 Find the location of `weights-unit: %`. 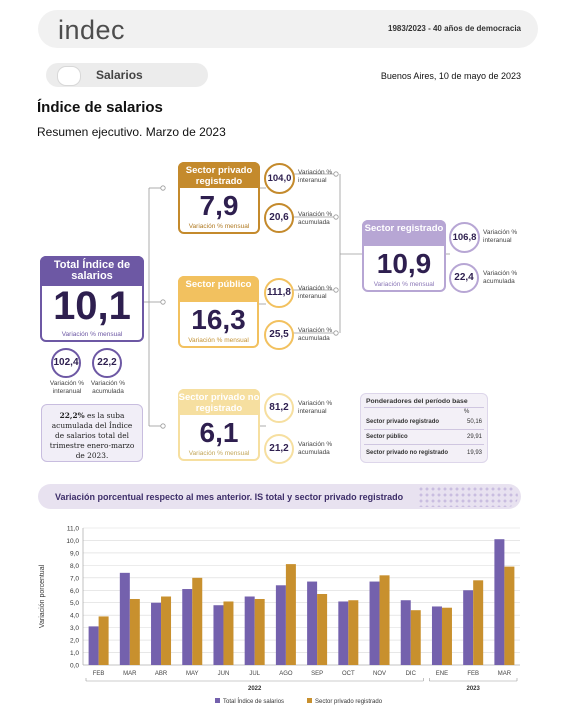

weights-unit: % is located at coordinates (467, 412).